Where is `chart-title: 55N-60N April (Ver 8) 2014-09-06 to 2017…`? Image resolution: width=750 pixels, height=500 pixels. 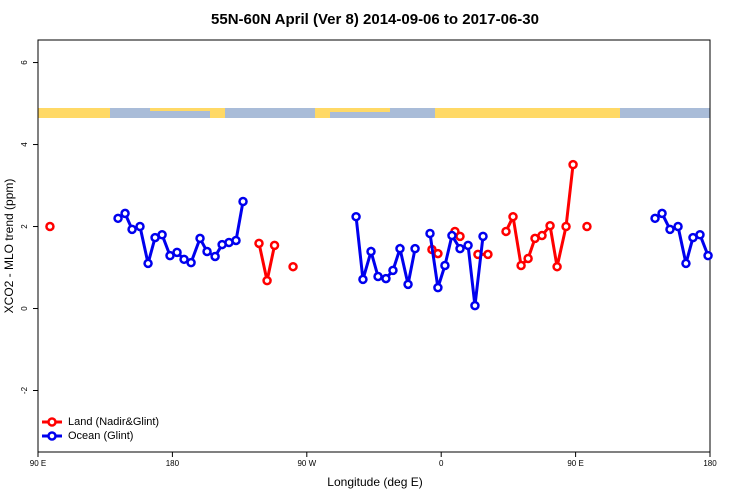
chart-title: 55N-60N April (Ver 8) 2014-09-06 to 2017… is located at coordinates (375, 19).